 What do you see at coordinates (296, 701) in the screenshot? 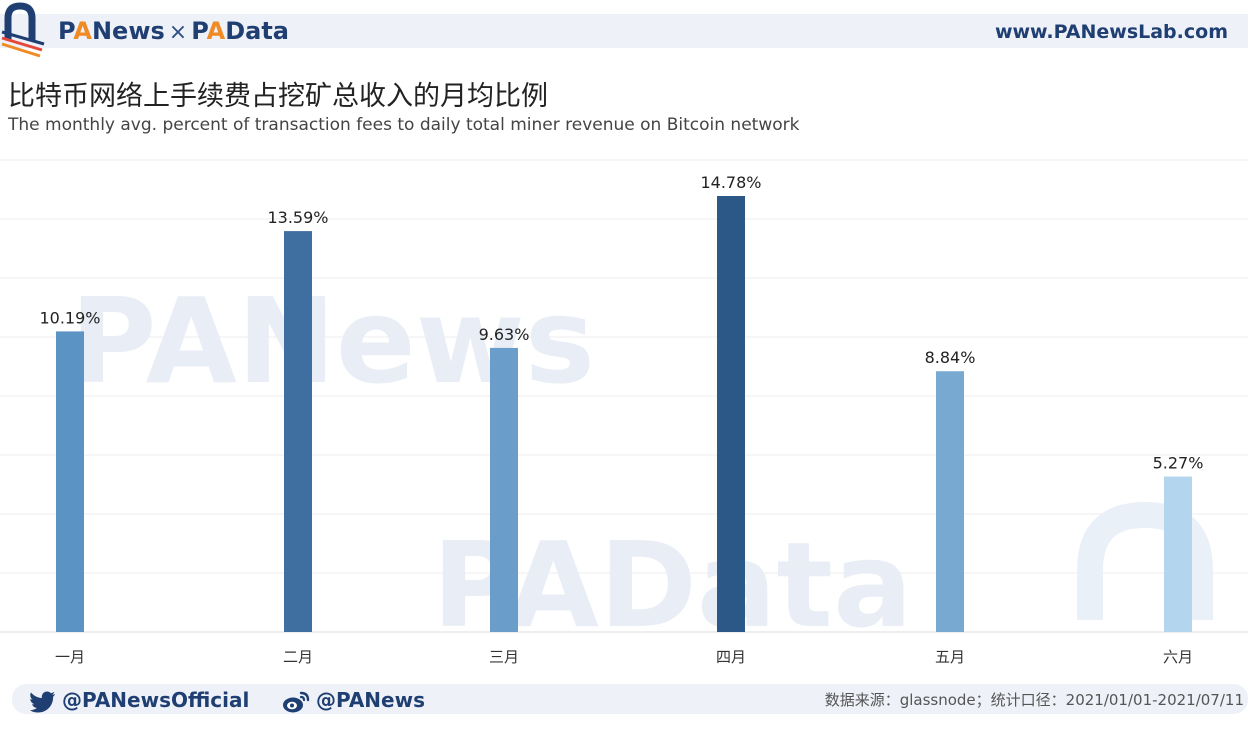
I see `weibo-icon` at bounding box center [296, 701].